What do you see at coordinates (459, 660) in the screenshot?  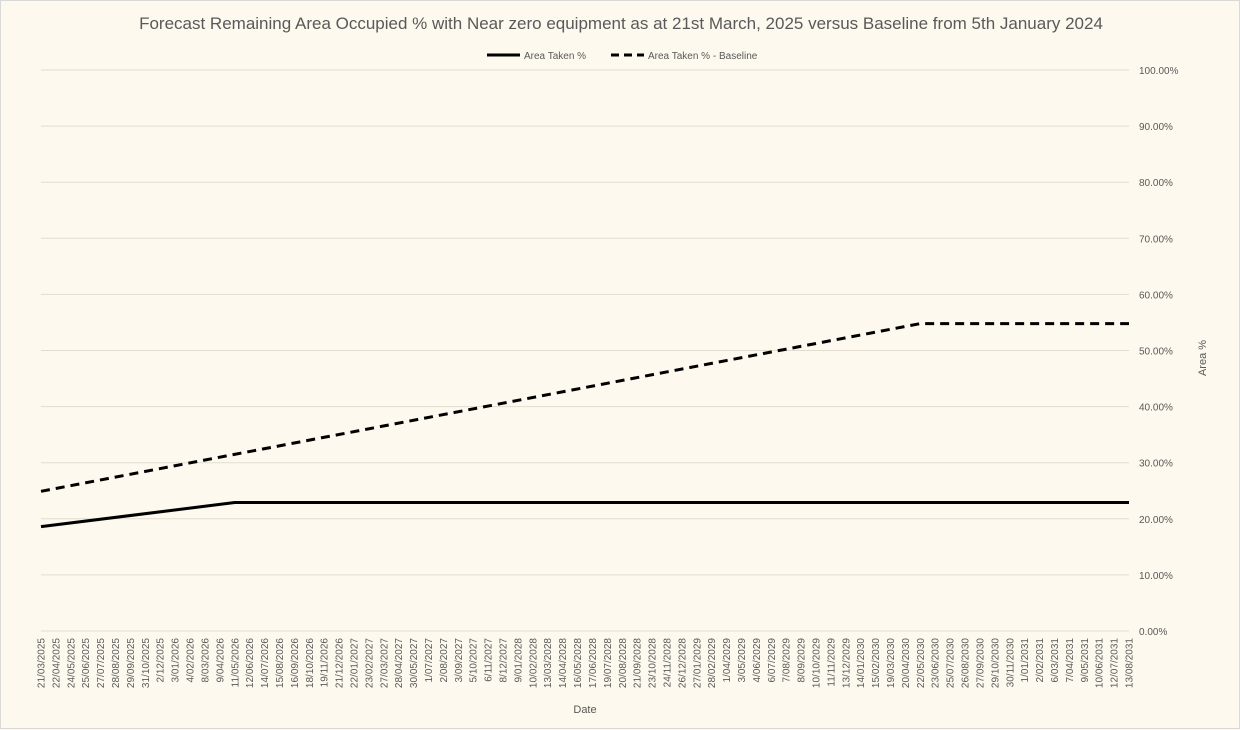 I see `x-tick-label: 3/09/2027` at bounding box center [459, 660].